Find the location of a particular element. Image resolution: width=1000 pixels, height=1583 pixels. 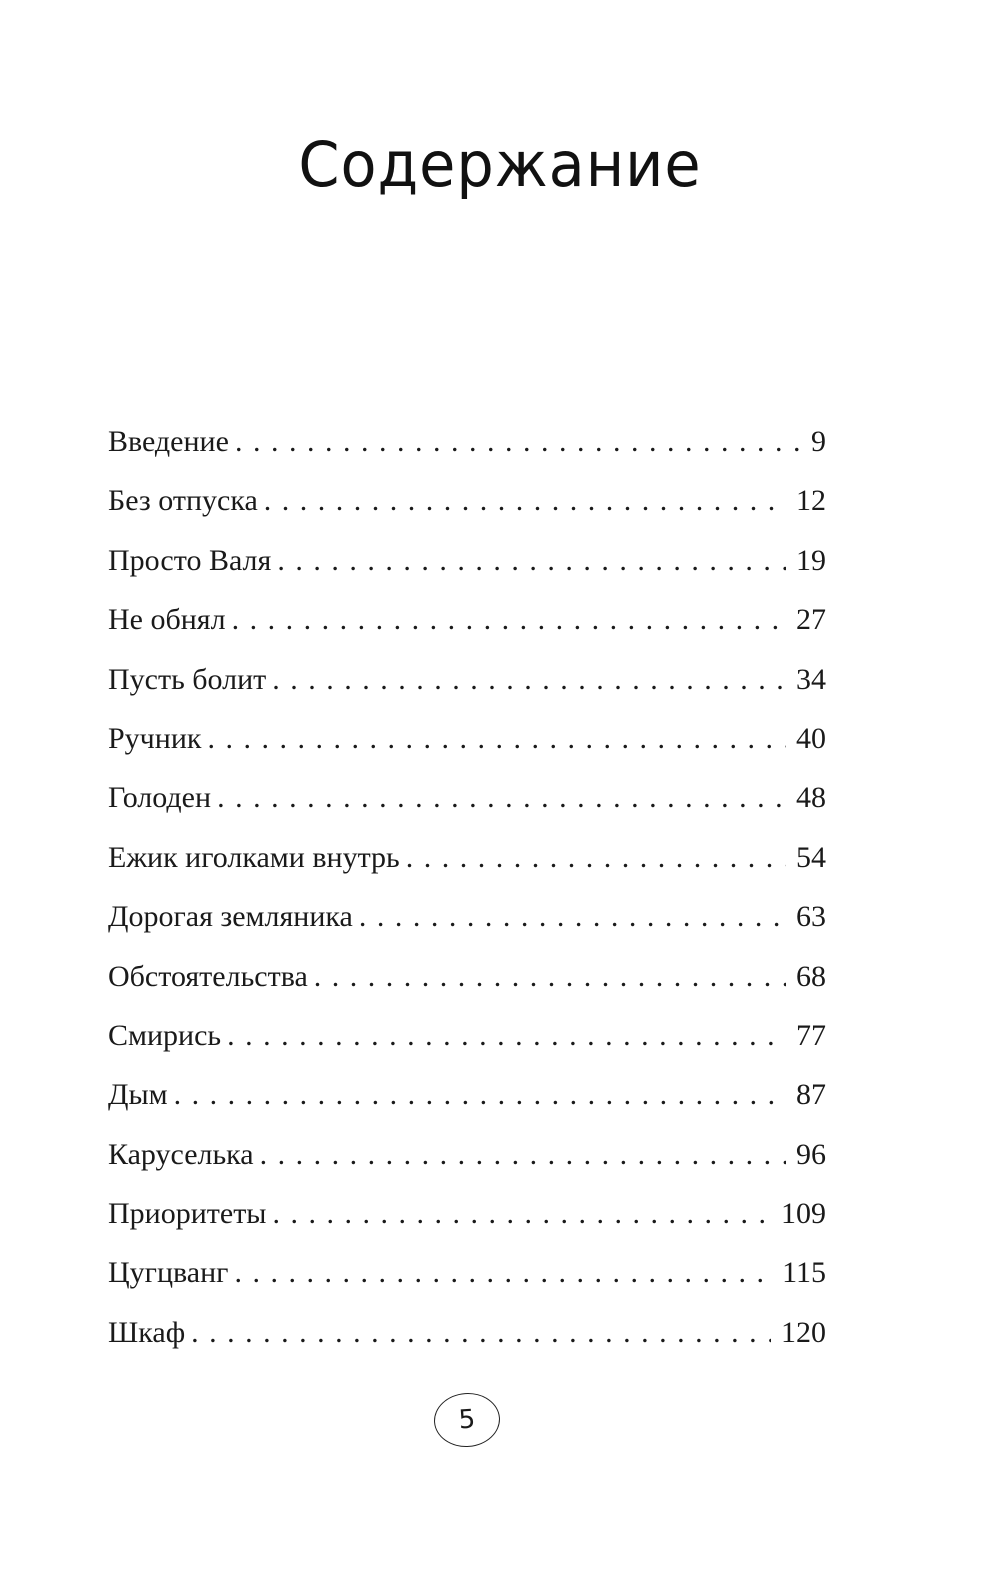

toc-entry-page: 27 is located at coordinates (811, 620).